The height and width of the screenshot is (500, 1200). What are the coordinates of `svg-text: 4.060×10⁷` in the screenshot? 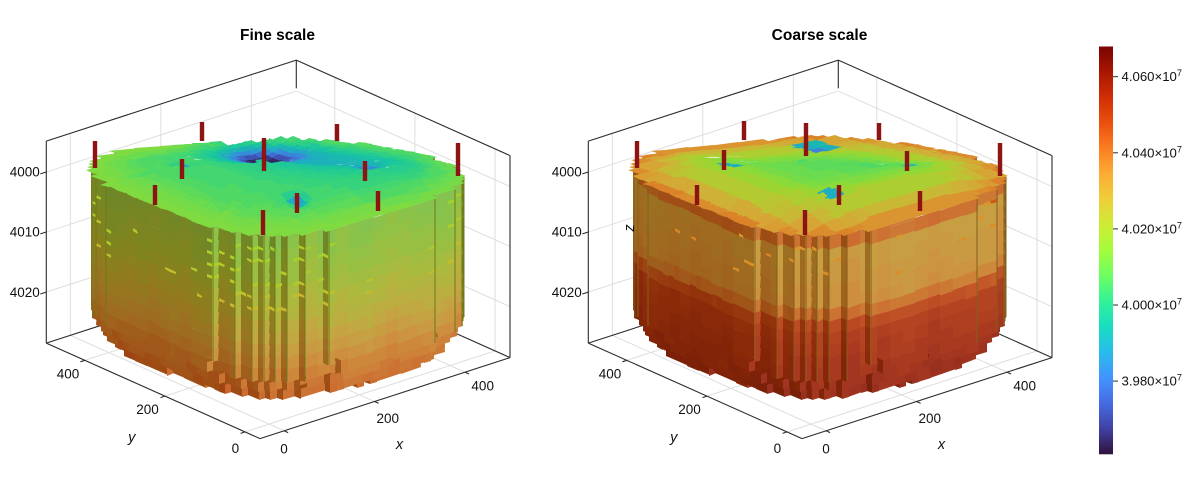 It's located at (1152, 76).